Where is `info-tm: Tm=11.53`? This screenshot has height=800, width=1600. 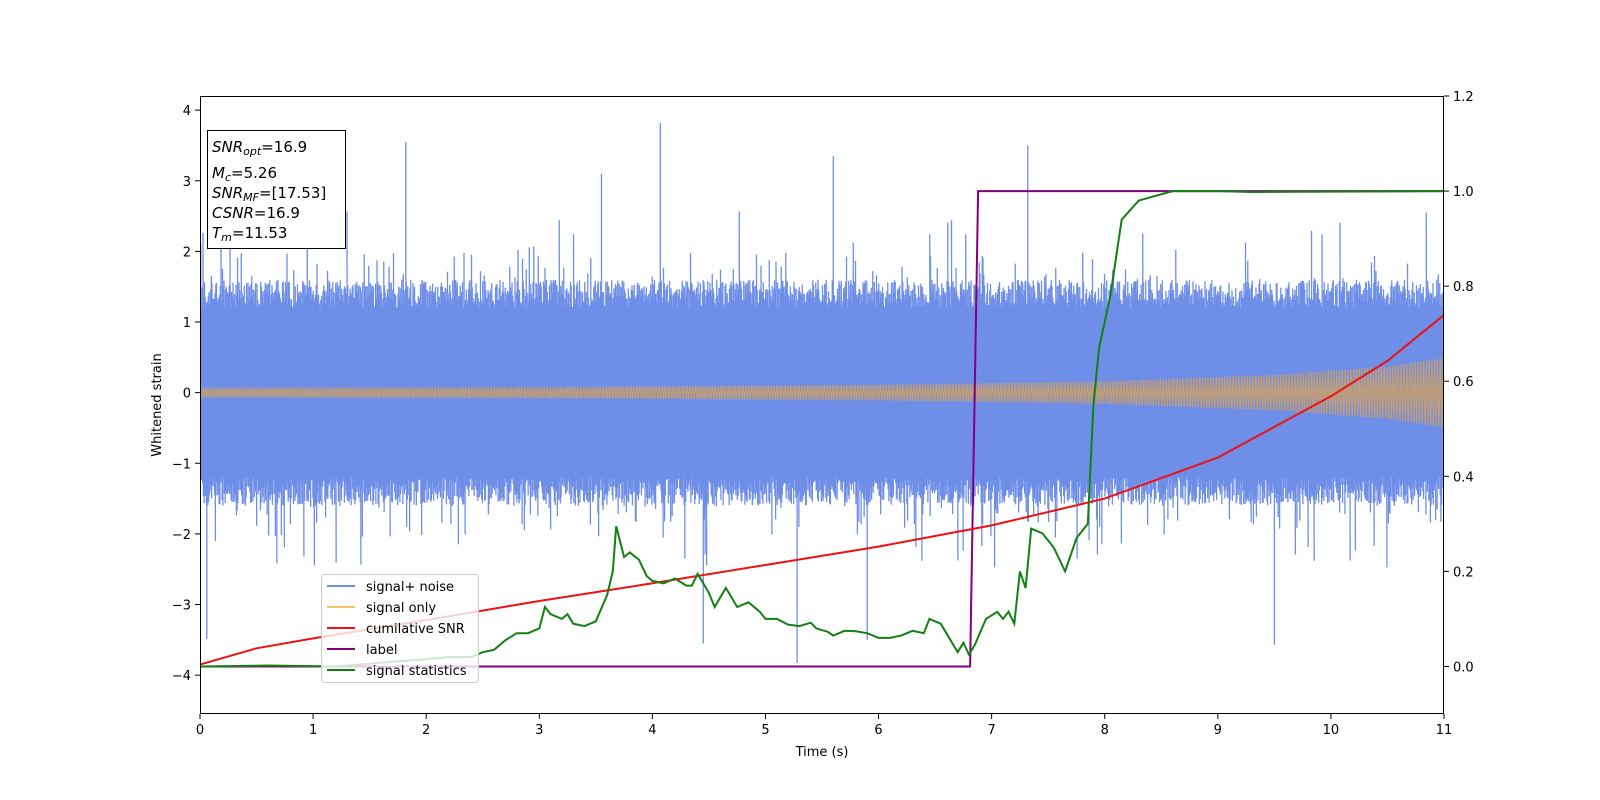 info-tm: Tm=11.53 is located at coordinates (249, 234).